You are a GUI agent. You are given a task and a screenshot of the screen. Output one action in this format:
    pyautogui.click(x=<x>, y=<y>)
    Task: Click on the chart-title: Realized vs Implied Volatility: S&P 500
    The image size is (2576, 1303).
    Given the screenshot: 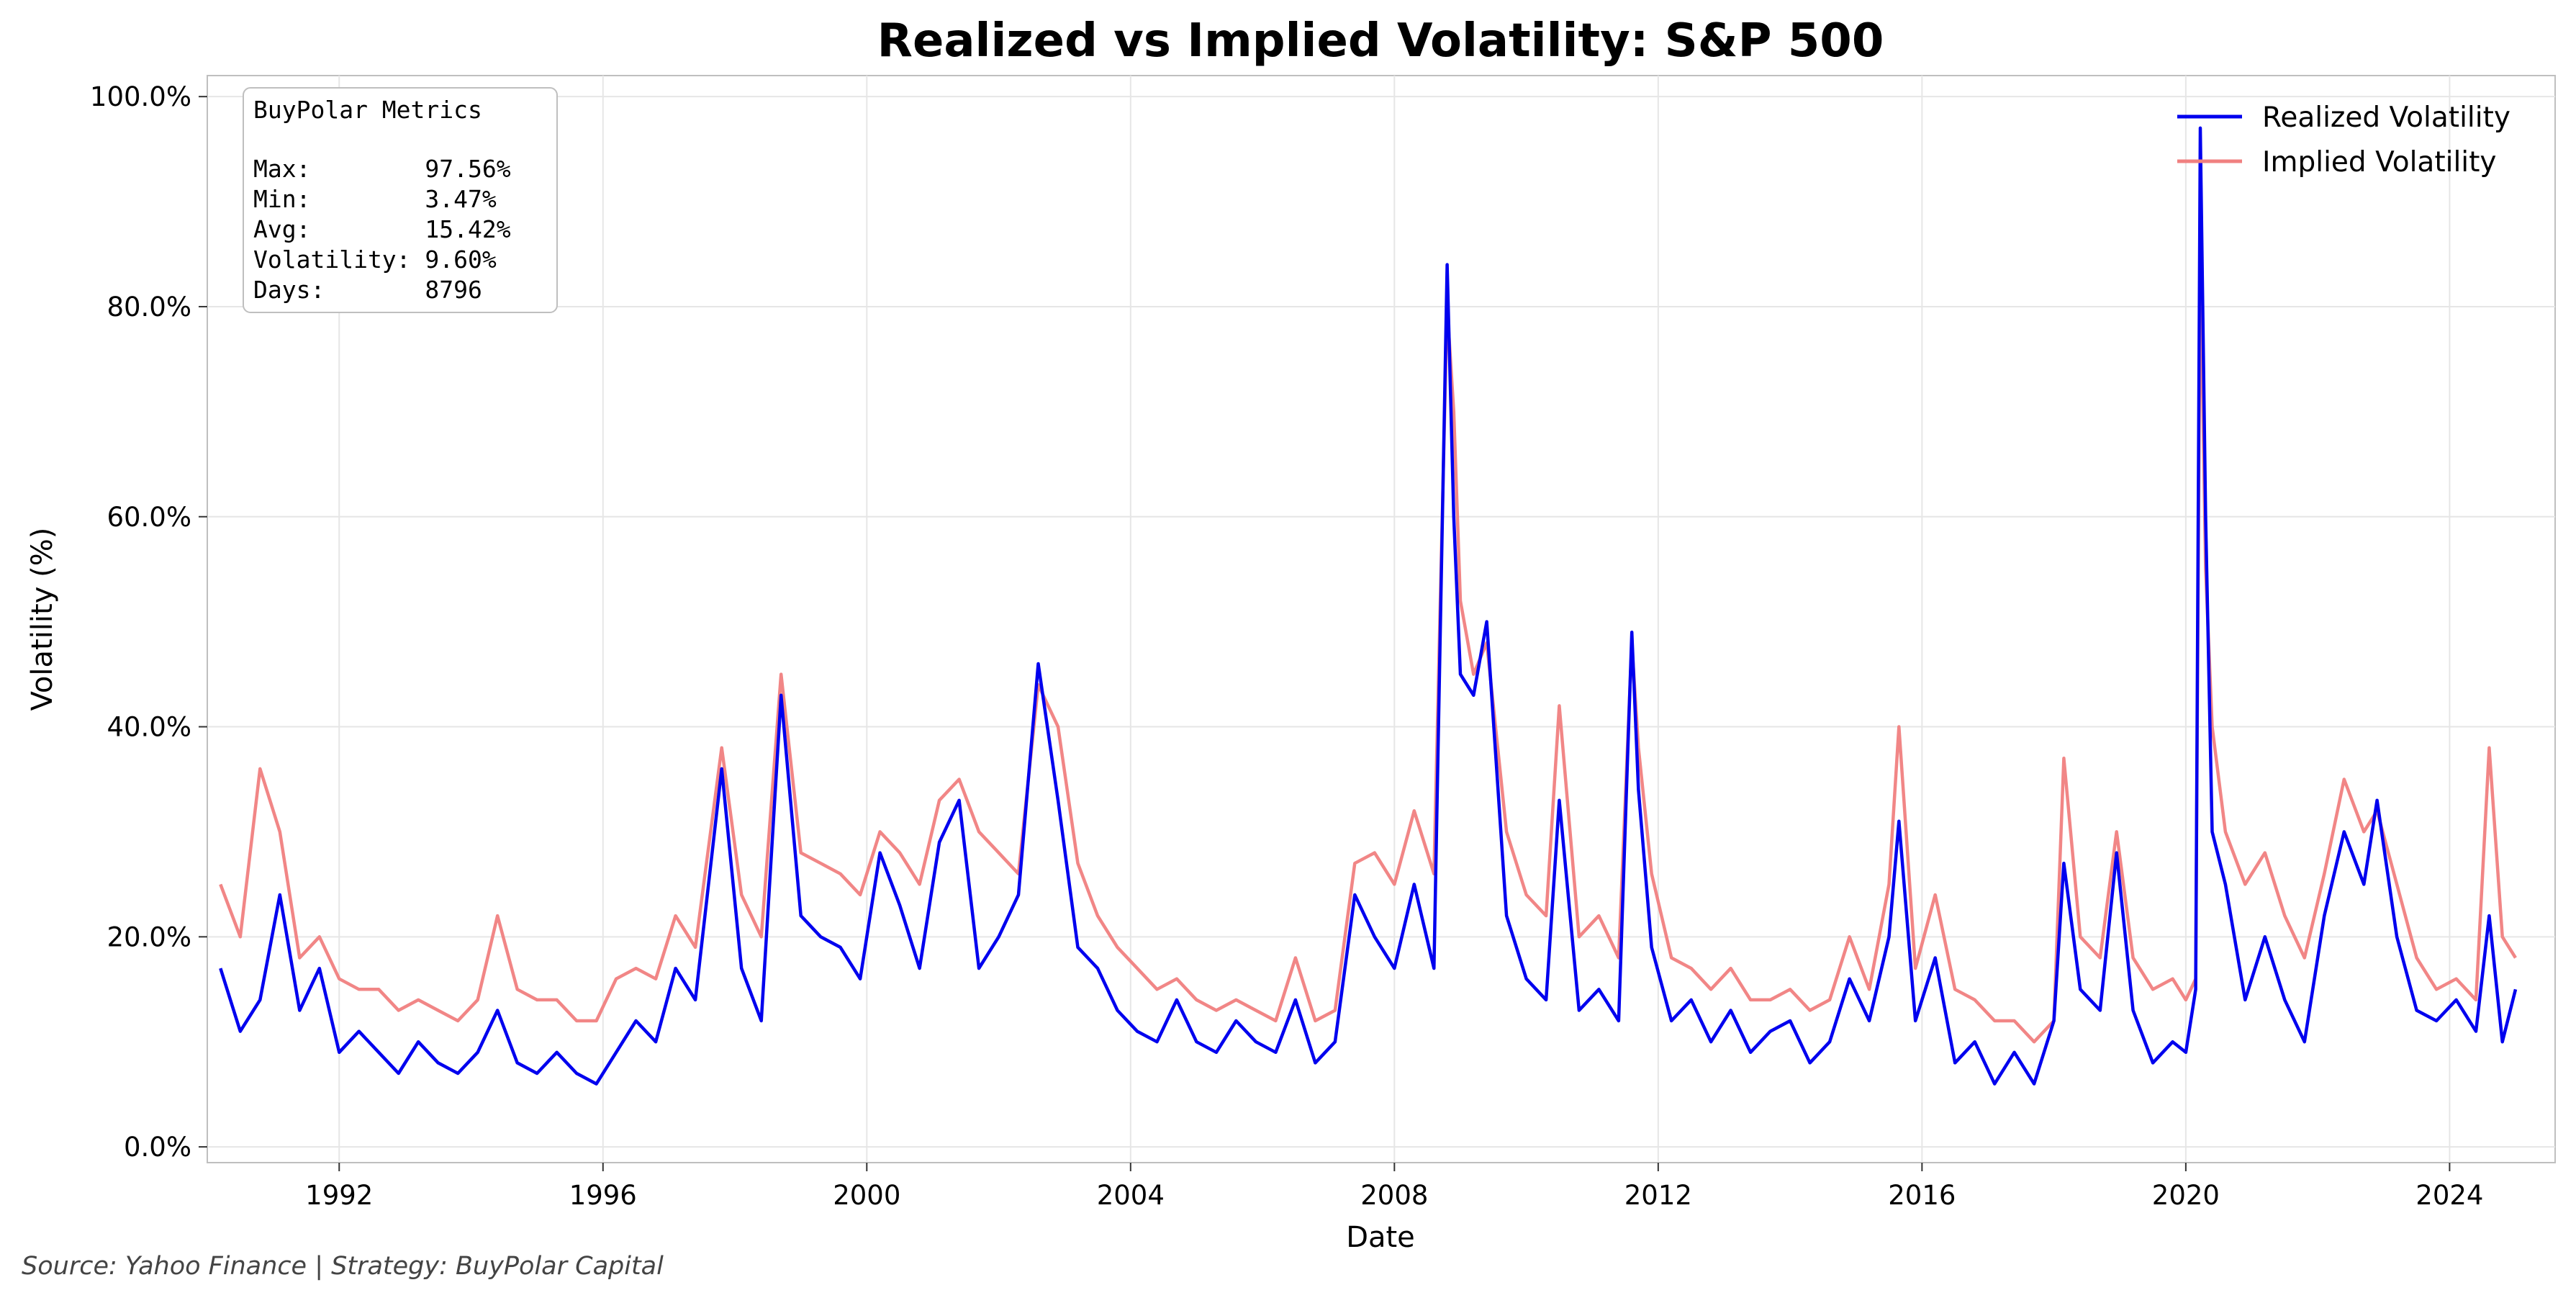 What is the action you would take?
    pyautogui.click(x=1380, y=41)
    